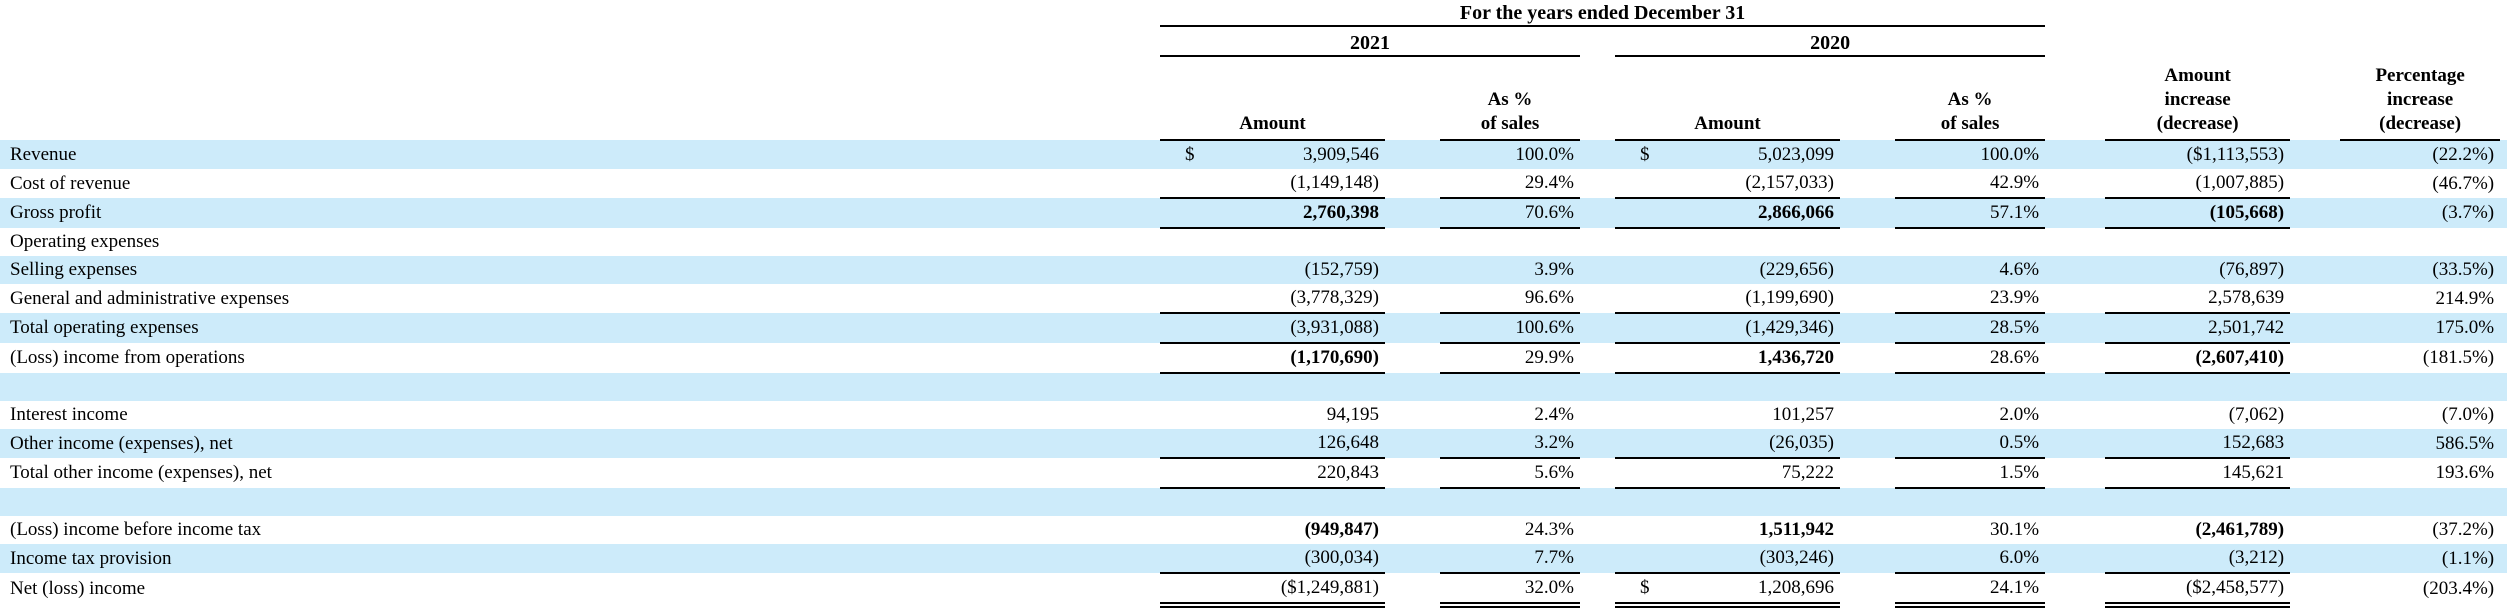 This screenshot has height=615, width=2507. Describe the element at coordinates (1253, 242) in the screenshot. I see `table-row: Operating expenses` at that location.